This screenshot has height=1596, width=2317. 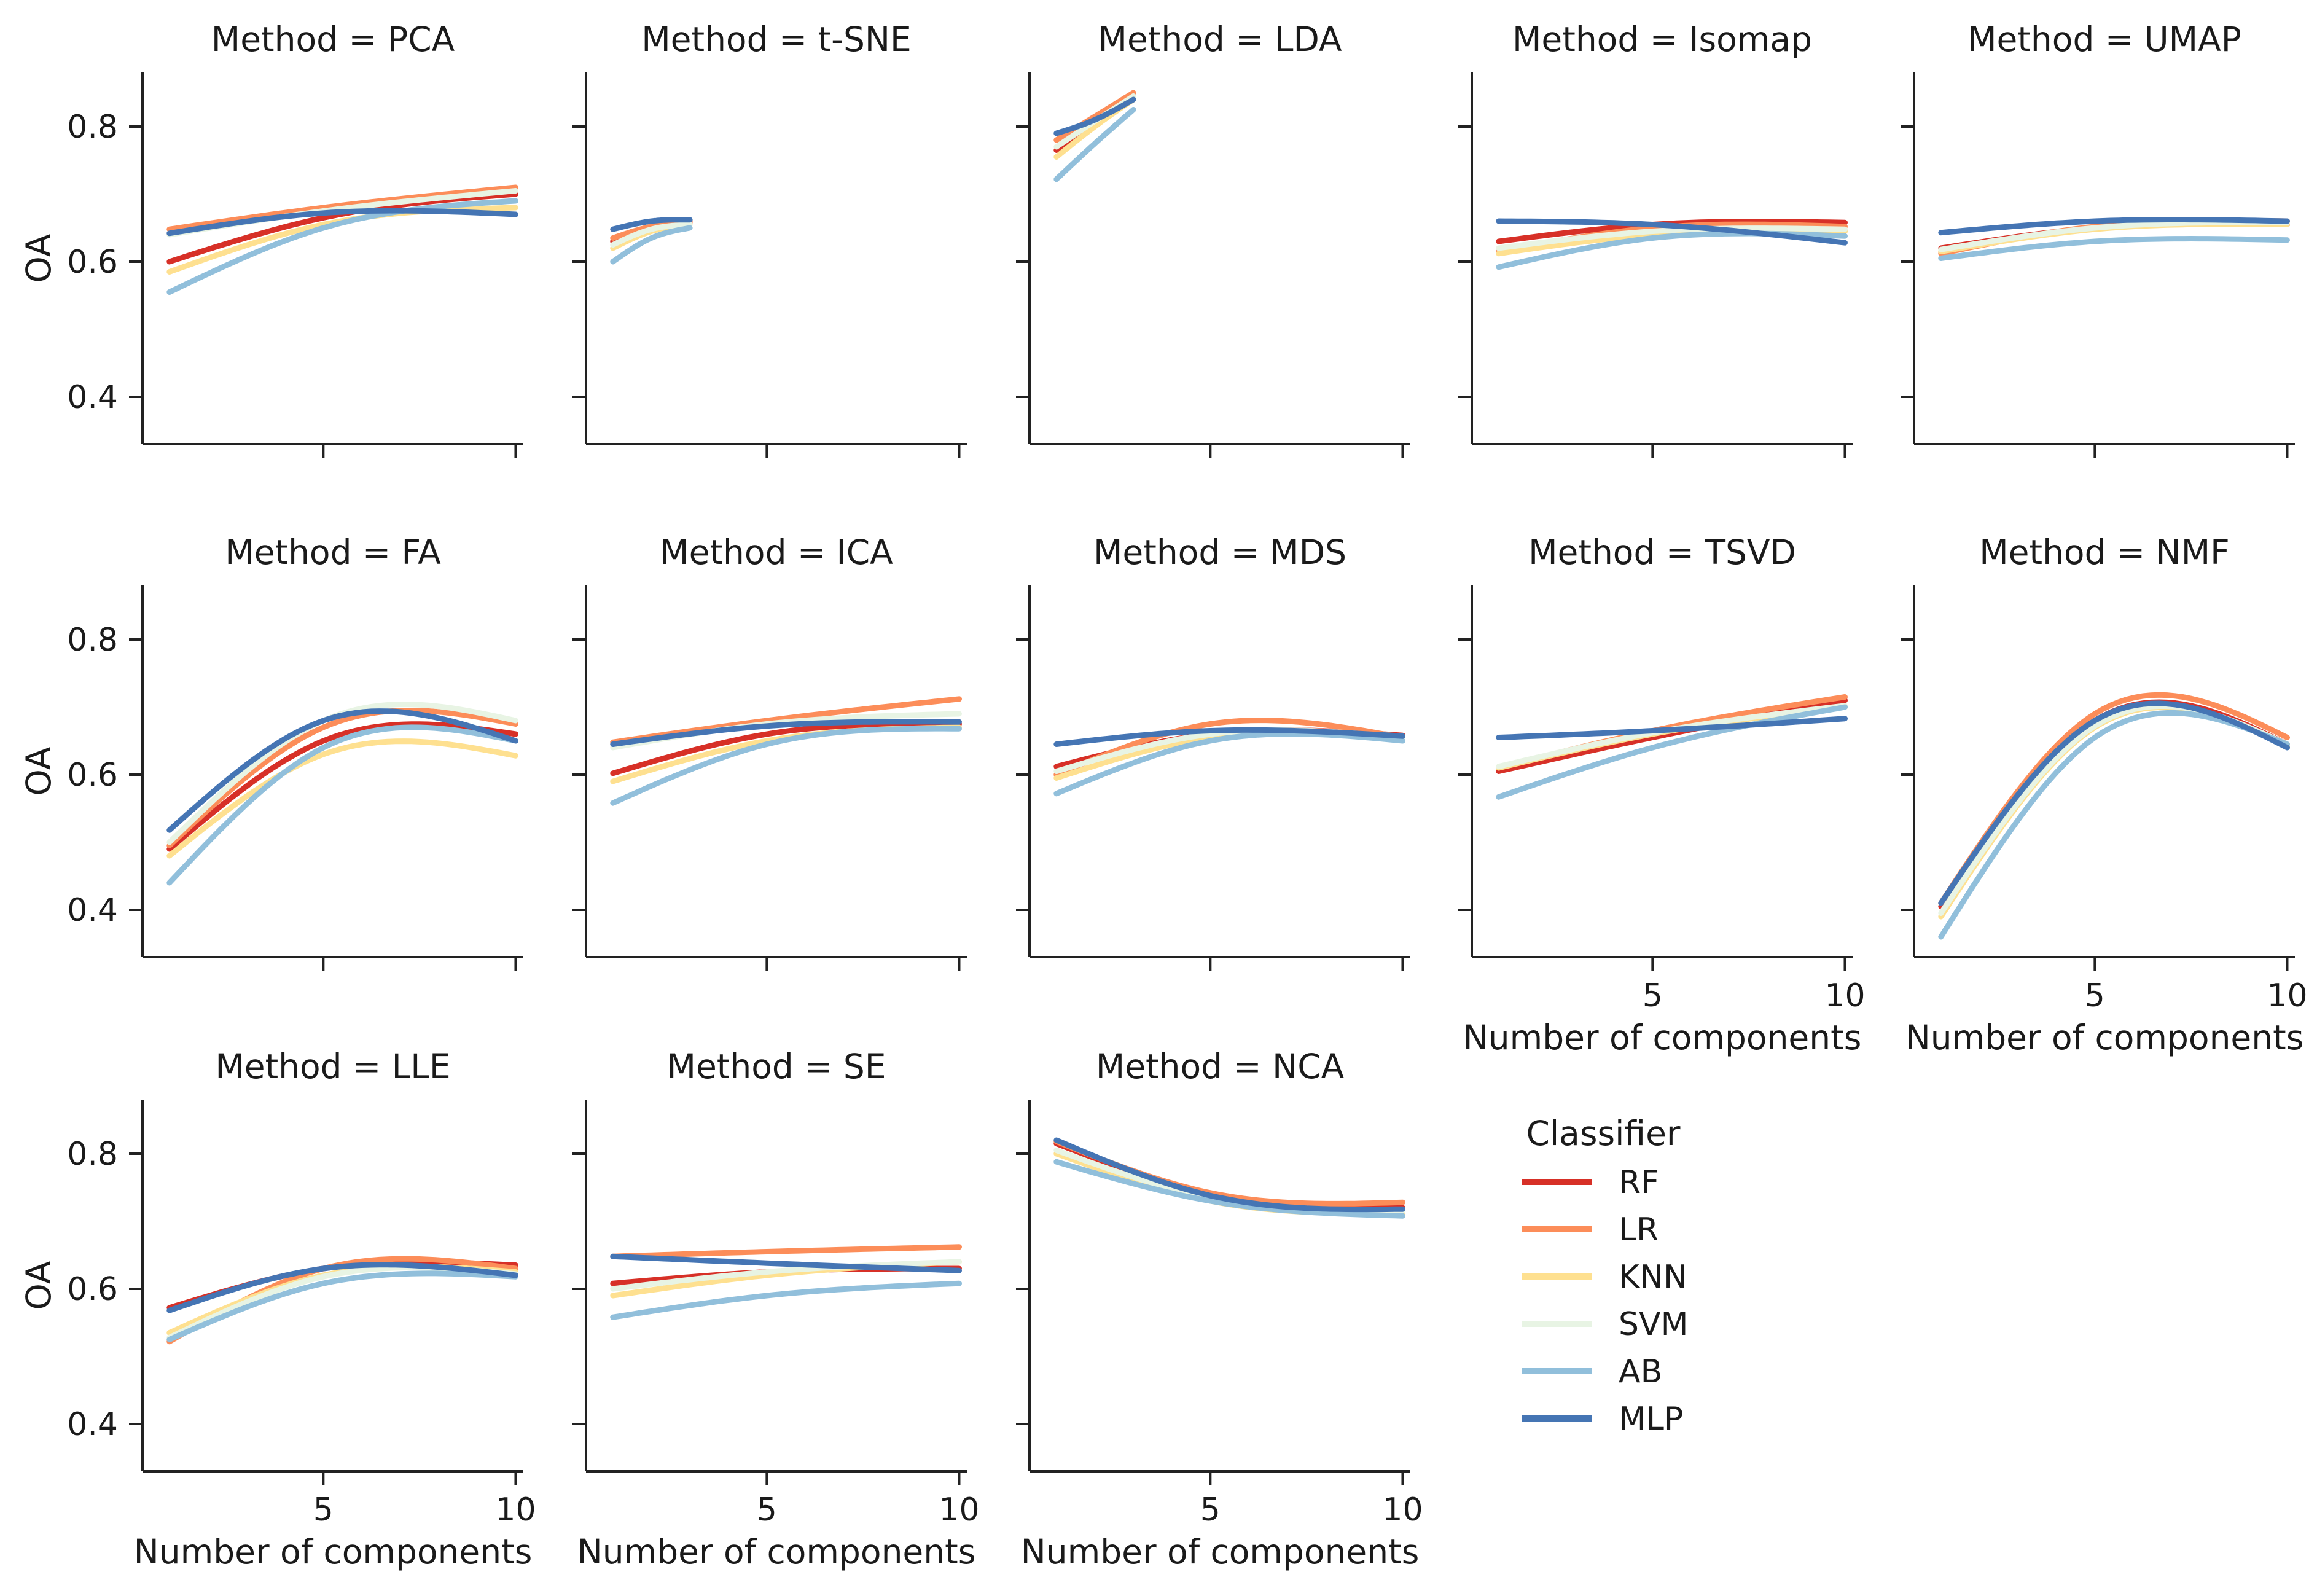 I want to click on legend-label-lr: LR, so click(x=1639, y=1229).